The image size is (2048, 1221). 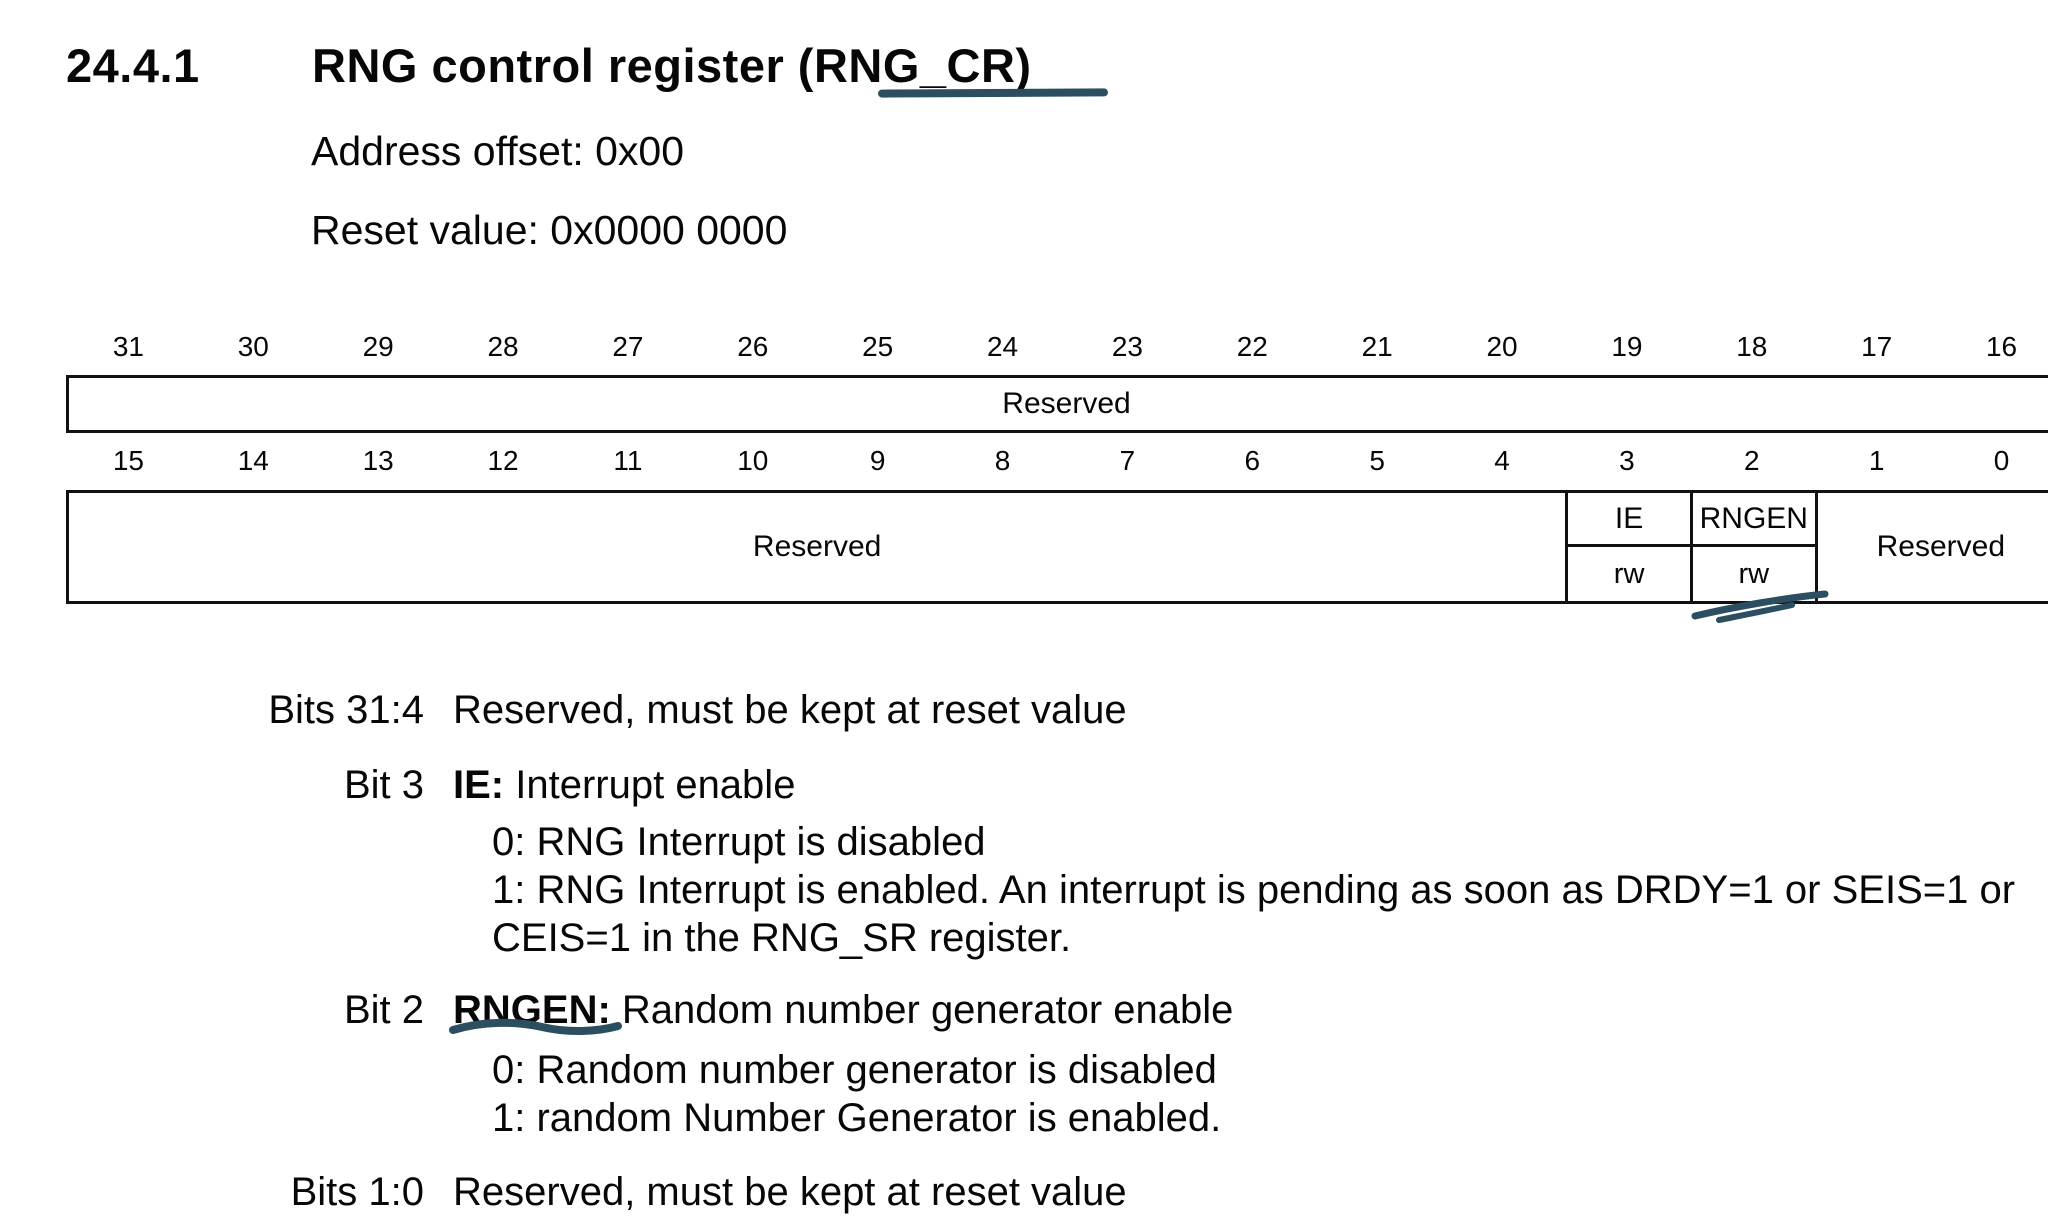 I want to click on reserved-cell-31-16: Reserved, so click(x=1066, y=403).